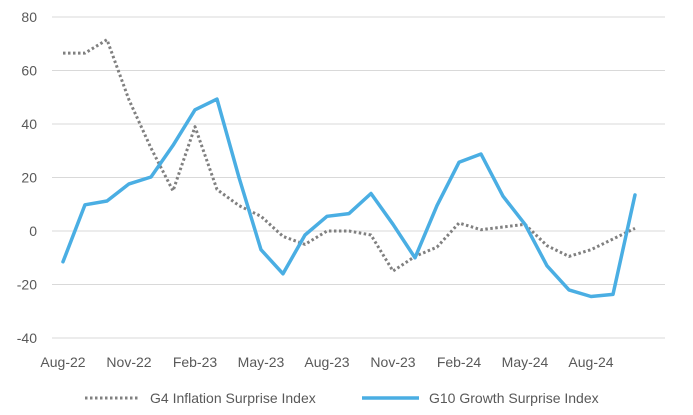  I want to click on y-tick-label: -20, so click(27, 285).